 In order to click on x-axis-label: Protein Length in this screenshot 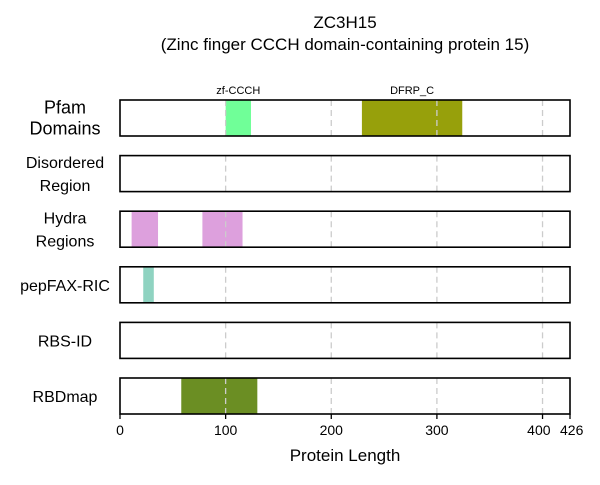, I will do `click(345, 455)`.